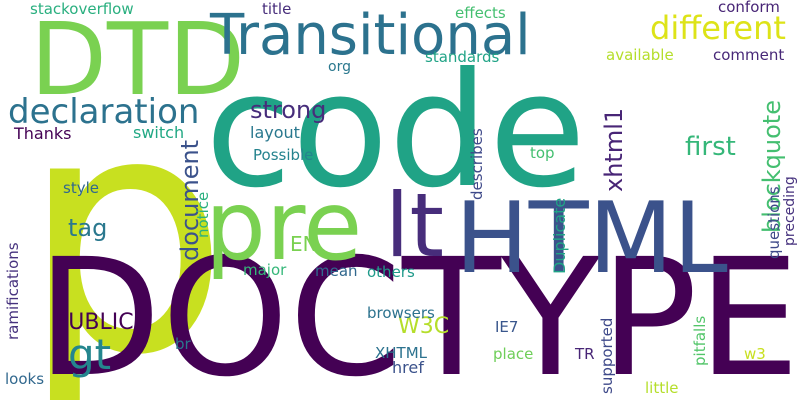  Describe the element at coordinates (559, 235) in the screenshot. I see `word-duplicate: Duplicate` at that location.